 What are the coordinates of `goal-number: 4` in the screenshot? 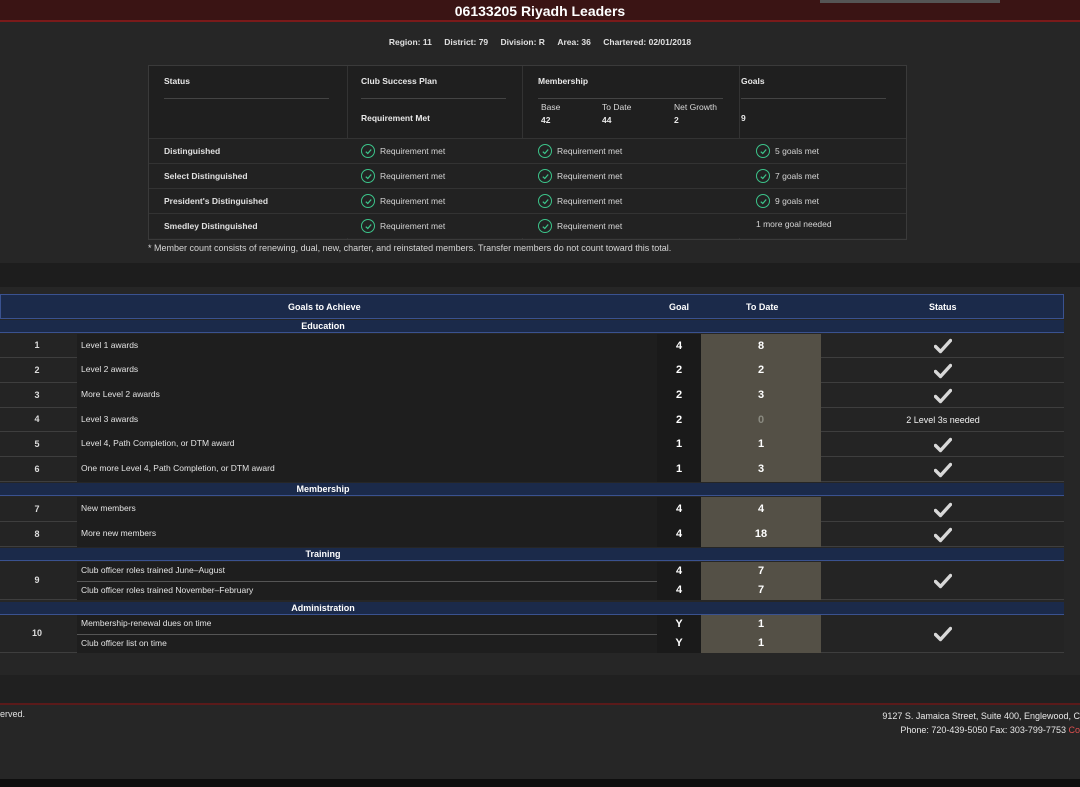 It's located at (37, 419).